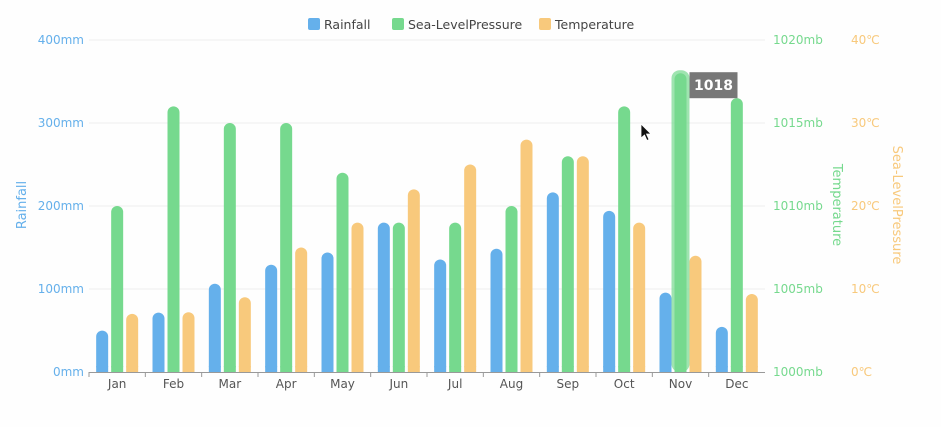  Describe the element at coordinates (454, 384) in the screenshot. I see `x-tick-label: Jul` at that location.